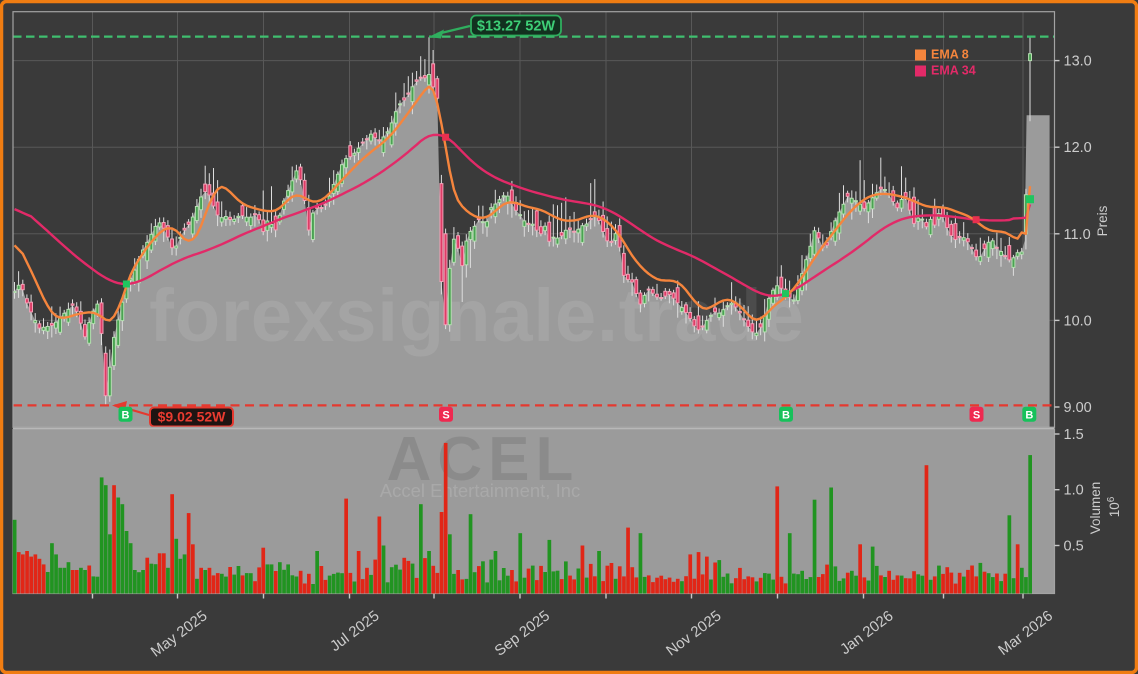 The height and width of the screenshot is (674, 1138). I want to click on svg-text: 10.0, so click(1078, 321).